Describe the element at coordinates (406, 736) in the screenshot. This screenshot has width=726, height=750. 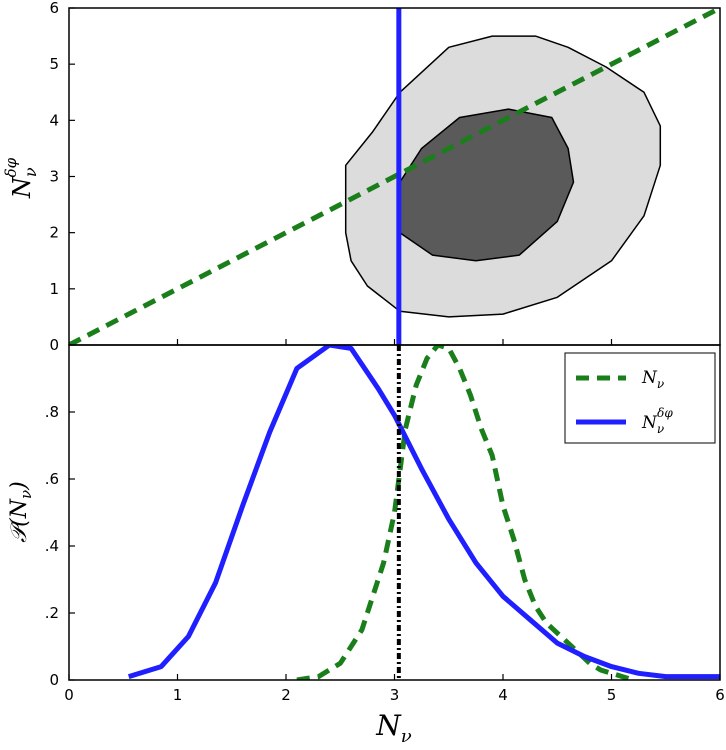
I see `x-label-sub: ν` at that location.